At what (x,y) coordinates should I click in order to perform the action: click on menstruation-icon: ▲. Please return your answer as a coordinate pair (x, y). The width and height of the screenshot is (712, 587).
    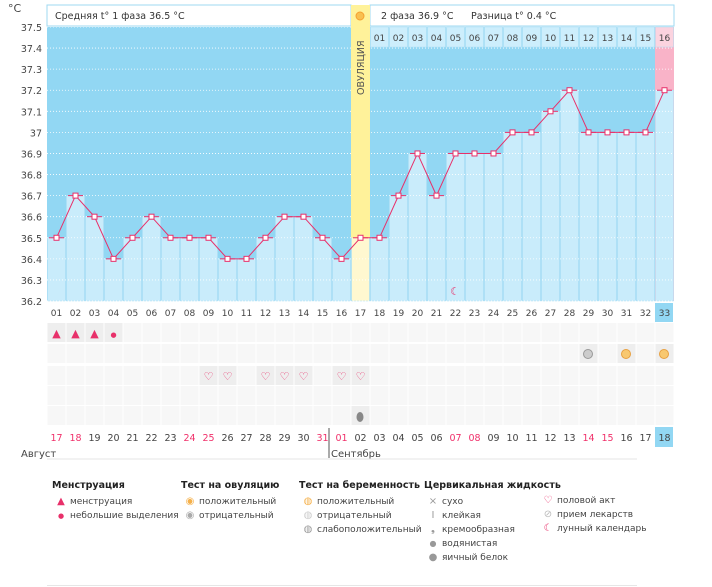
    Looking at the image, I should click on (56, 333).